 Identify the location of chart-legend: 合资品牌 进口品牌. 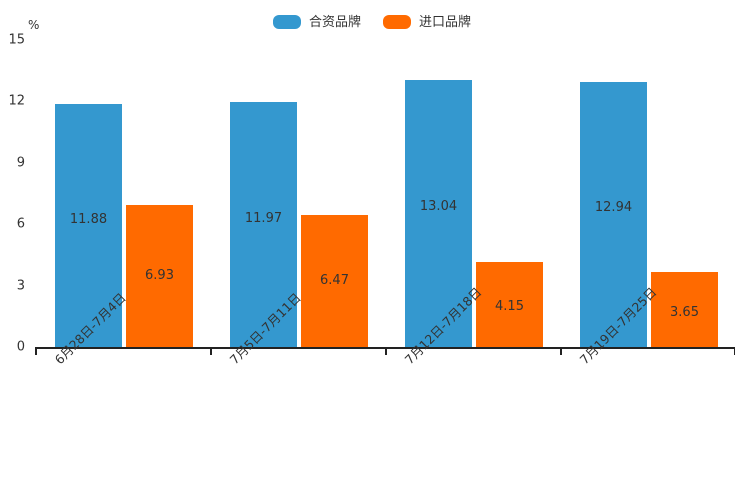
(372, 22).